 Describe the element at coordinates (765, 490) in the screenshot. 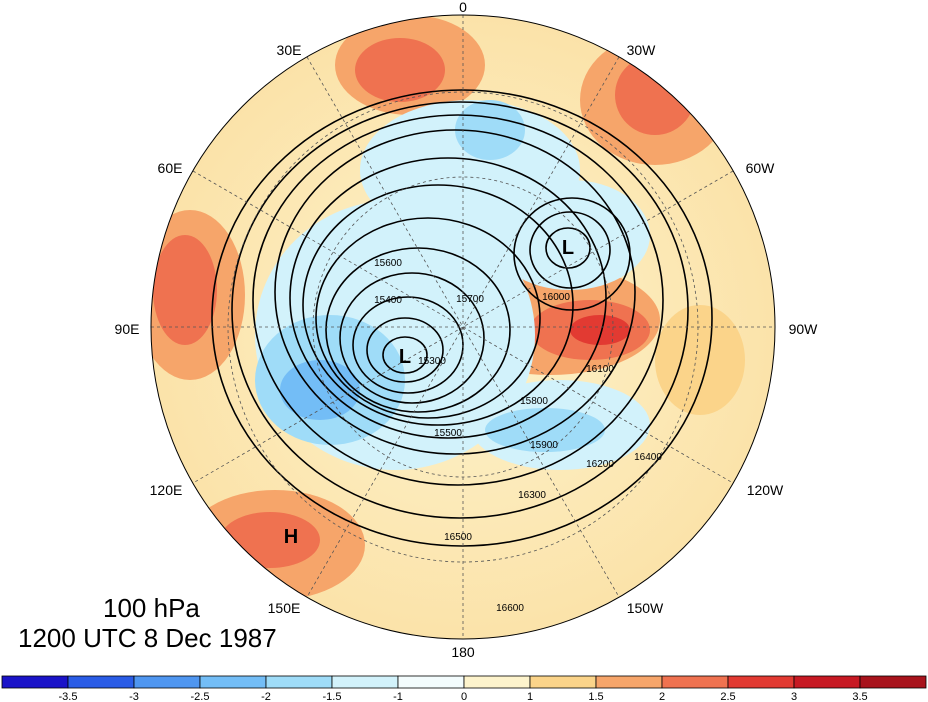

I see `lon-label: 120W` at that location.